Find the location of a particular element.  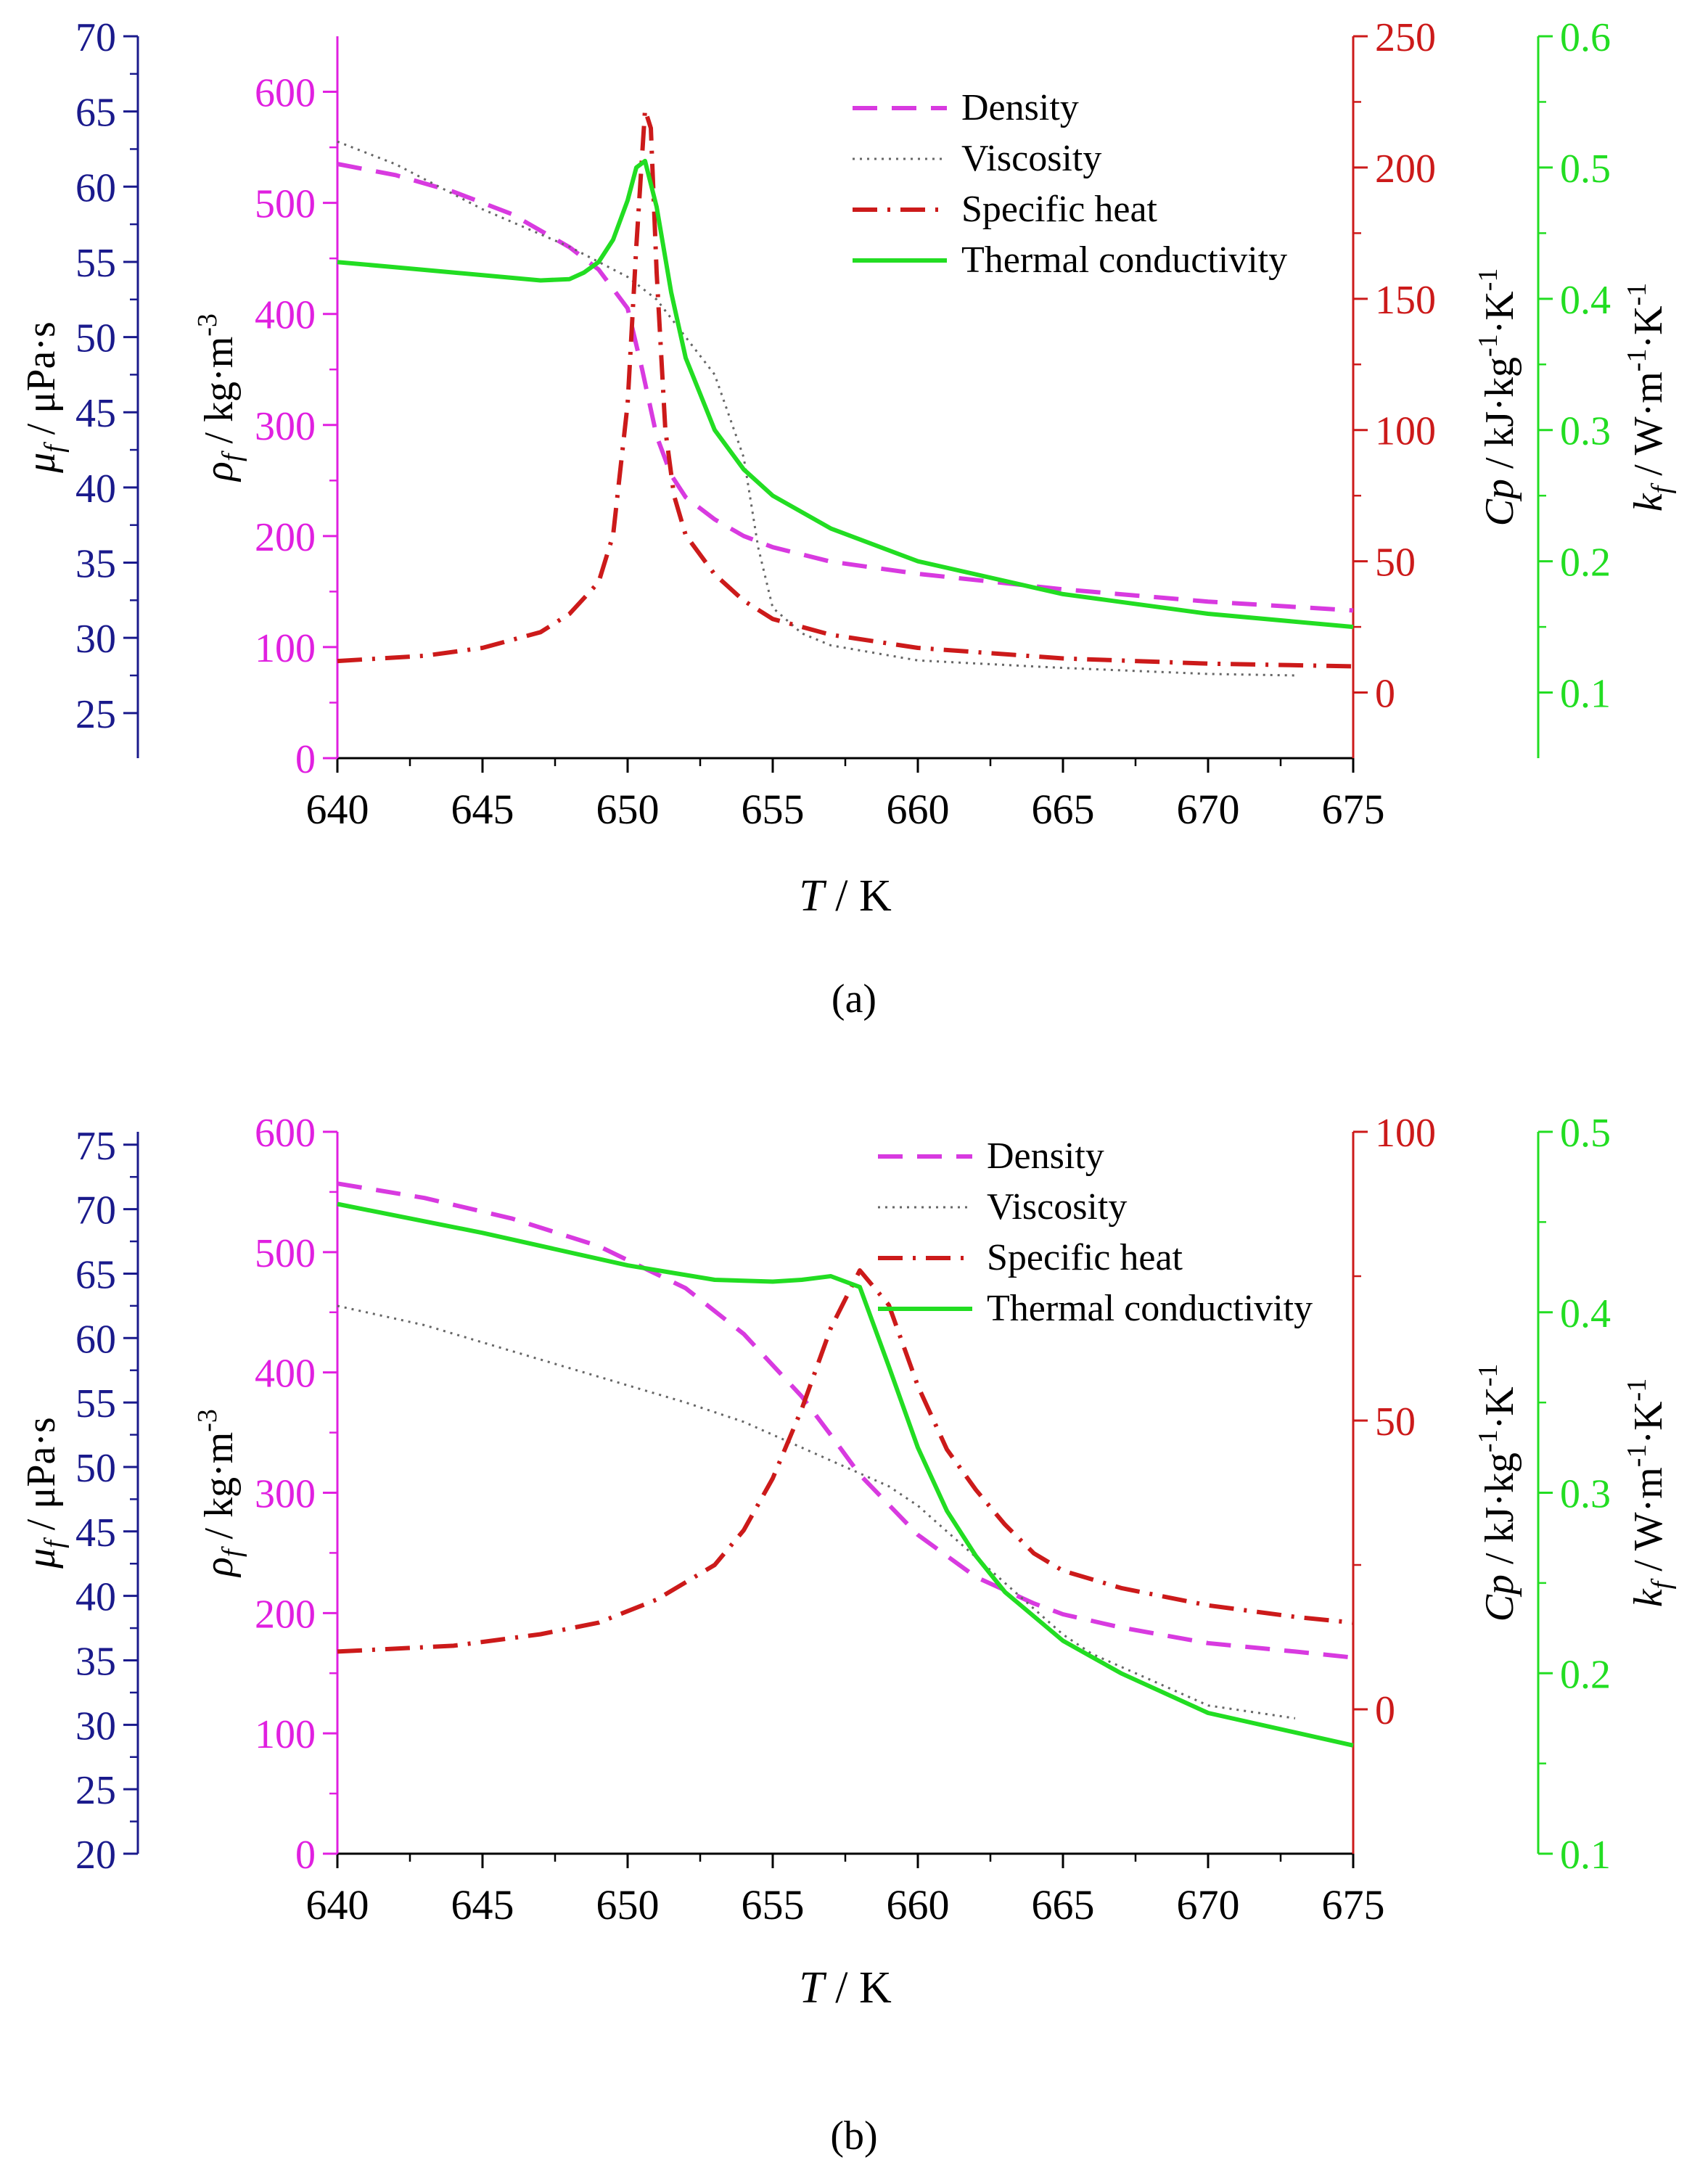

x-tick-label: 655 is located at coordinates (773, 809).